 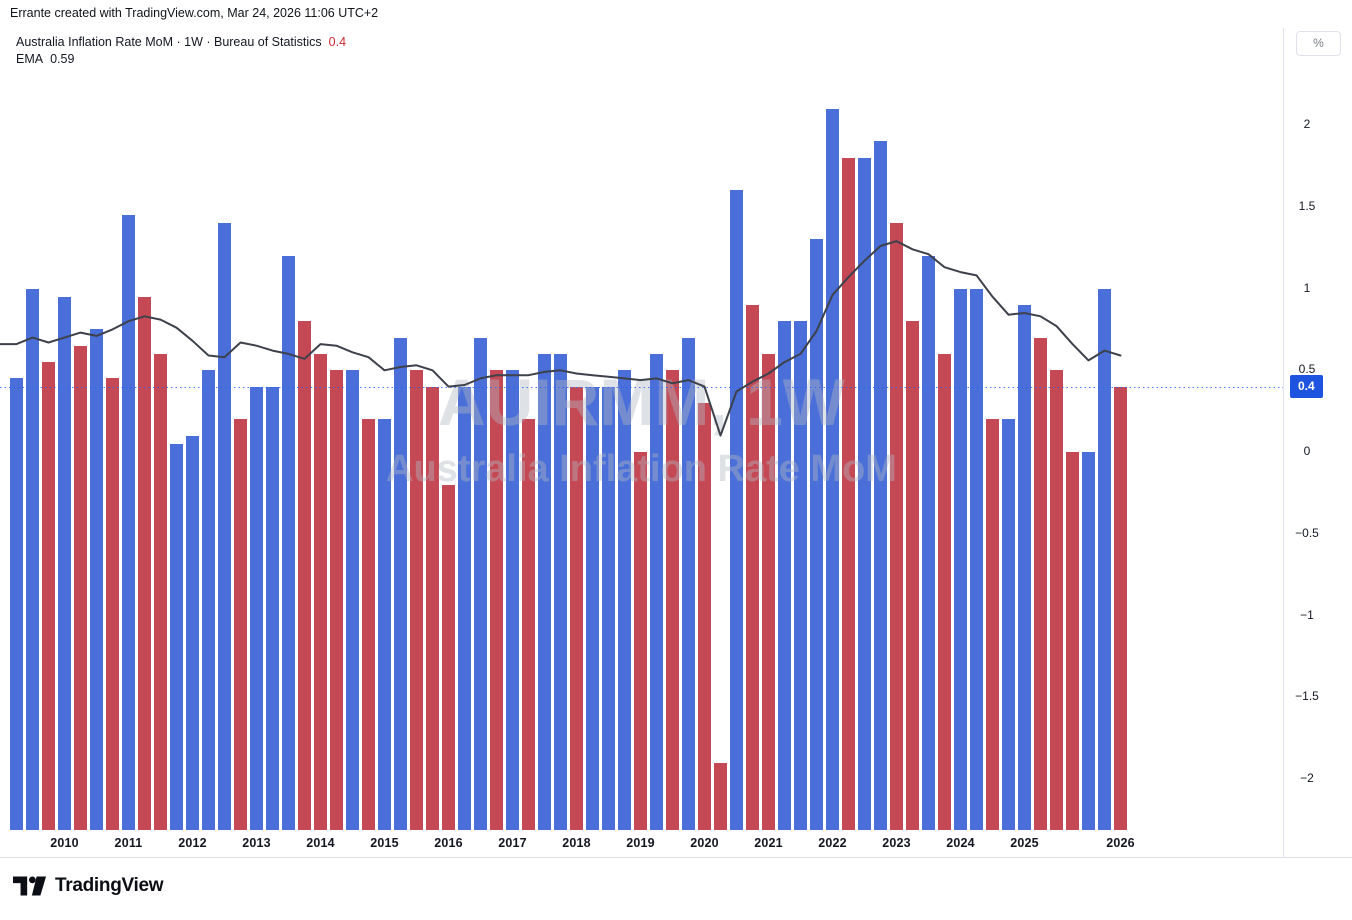 I want to click on time-tick-label: 2015, so click(x=384, y=843).